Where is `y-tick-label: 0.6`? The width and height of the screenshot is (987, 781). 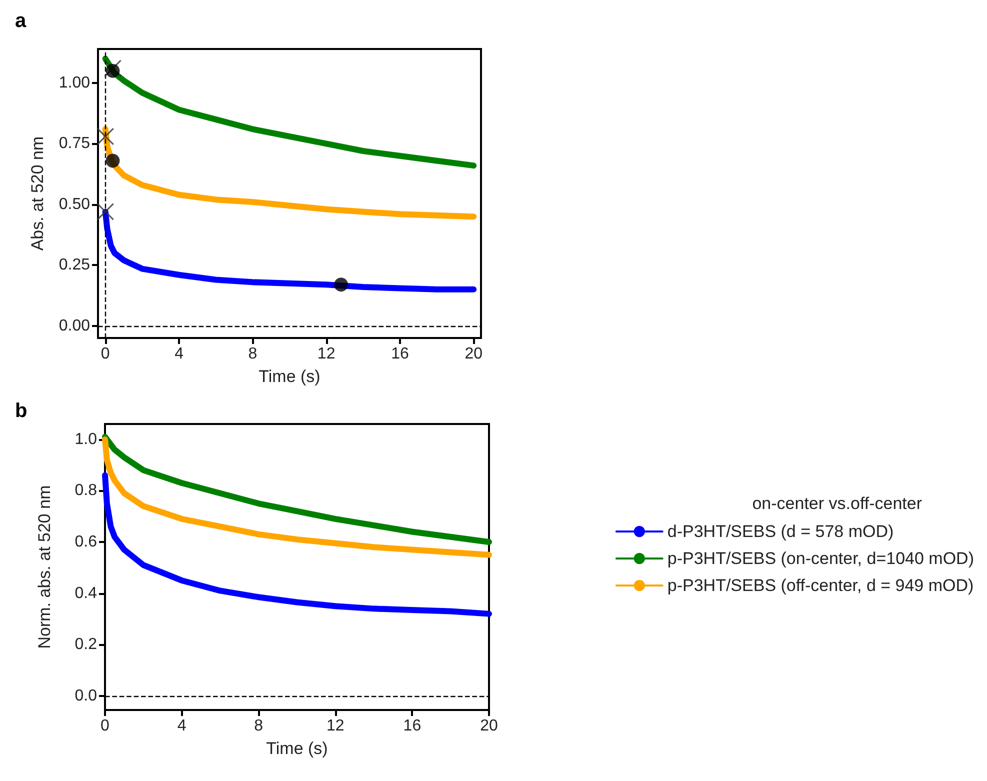
y-tick-label: 0.6 is located at coordinates (86, 541).